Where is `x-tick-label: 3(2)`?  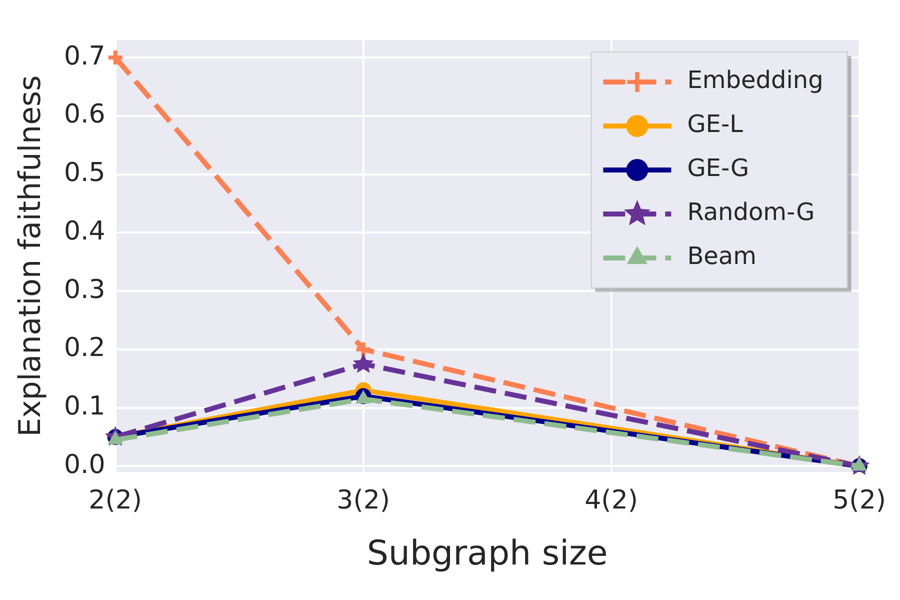
x-tick-label: 3(2) is located at coordinates (363, 500).